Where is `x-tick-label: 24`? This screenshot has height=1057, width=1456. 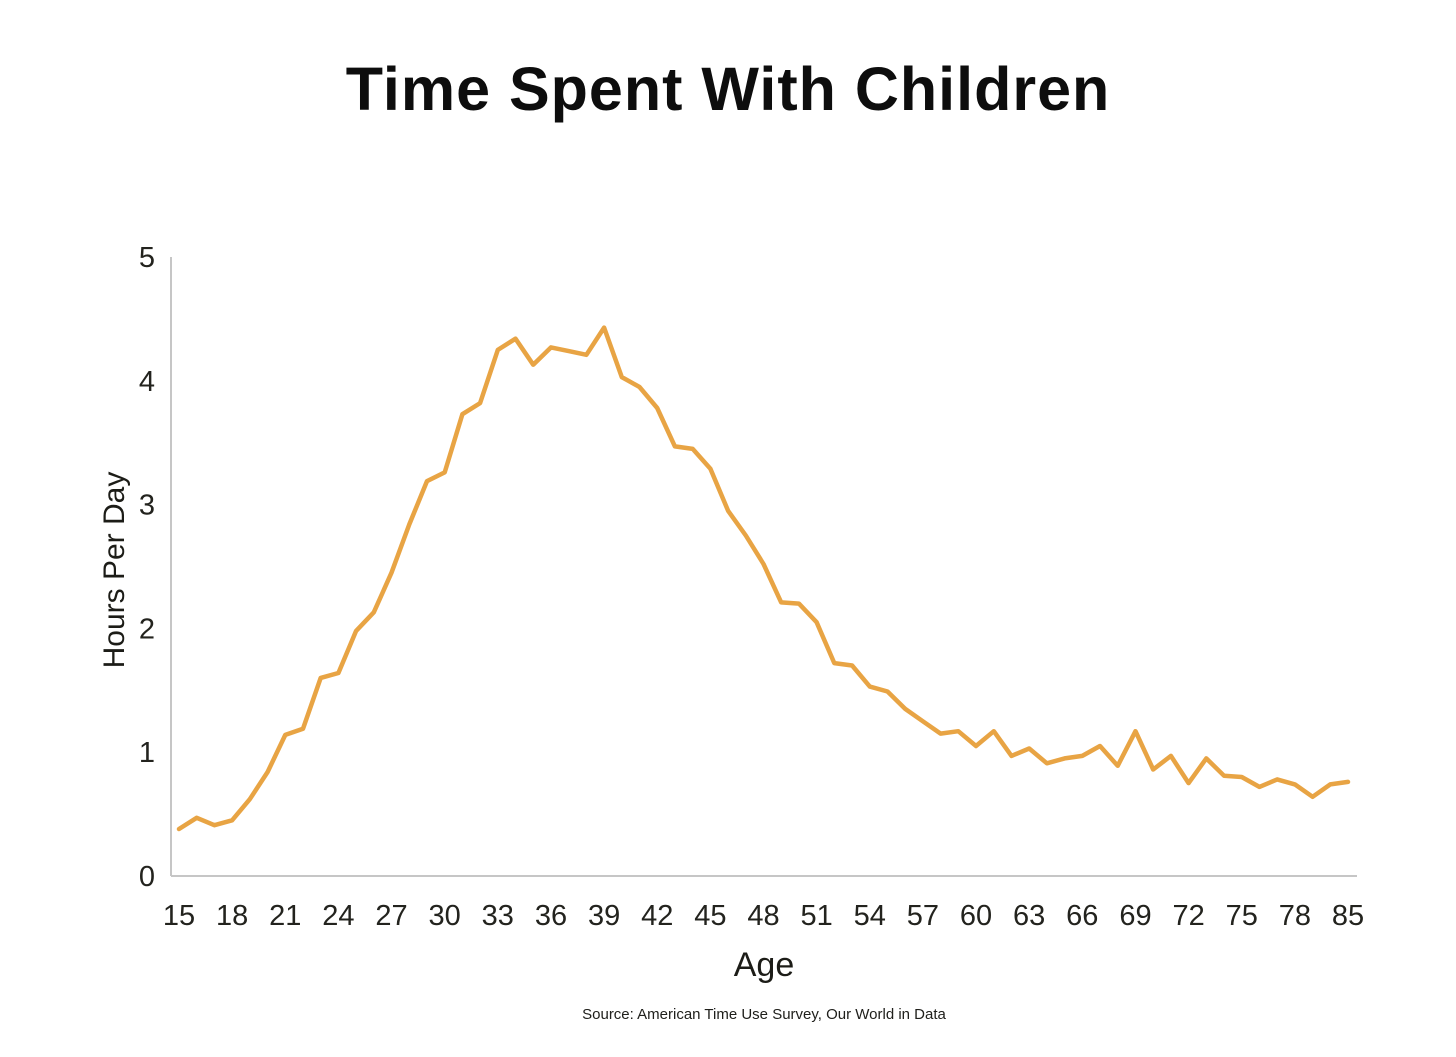 x-tick-label: 24 is located at coordinates (338, 916).